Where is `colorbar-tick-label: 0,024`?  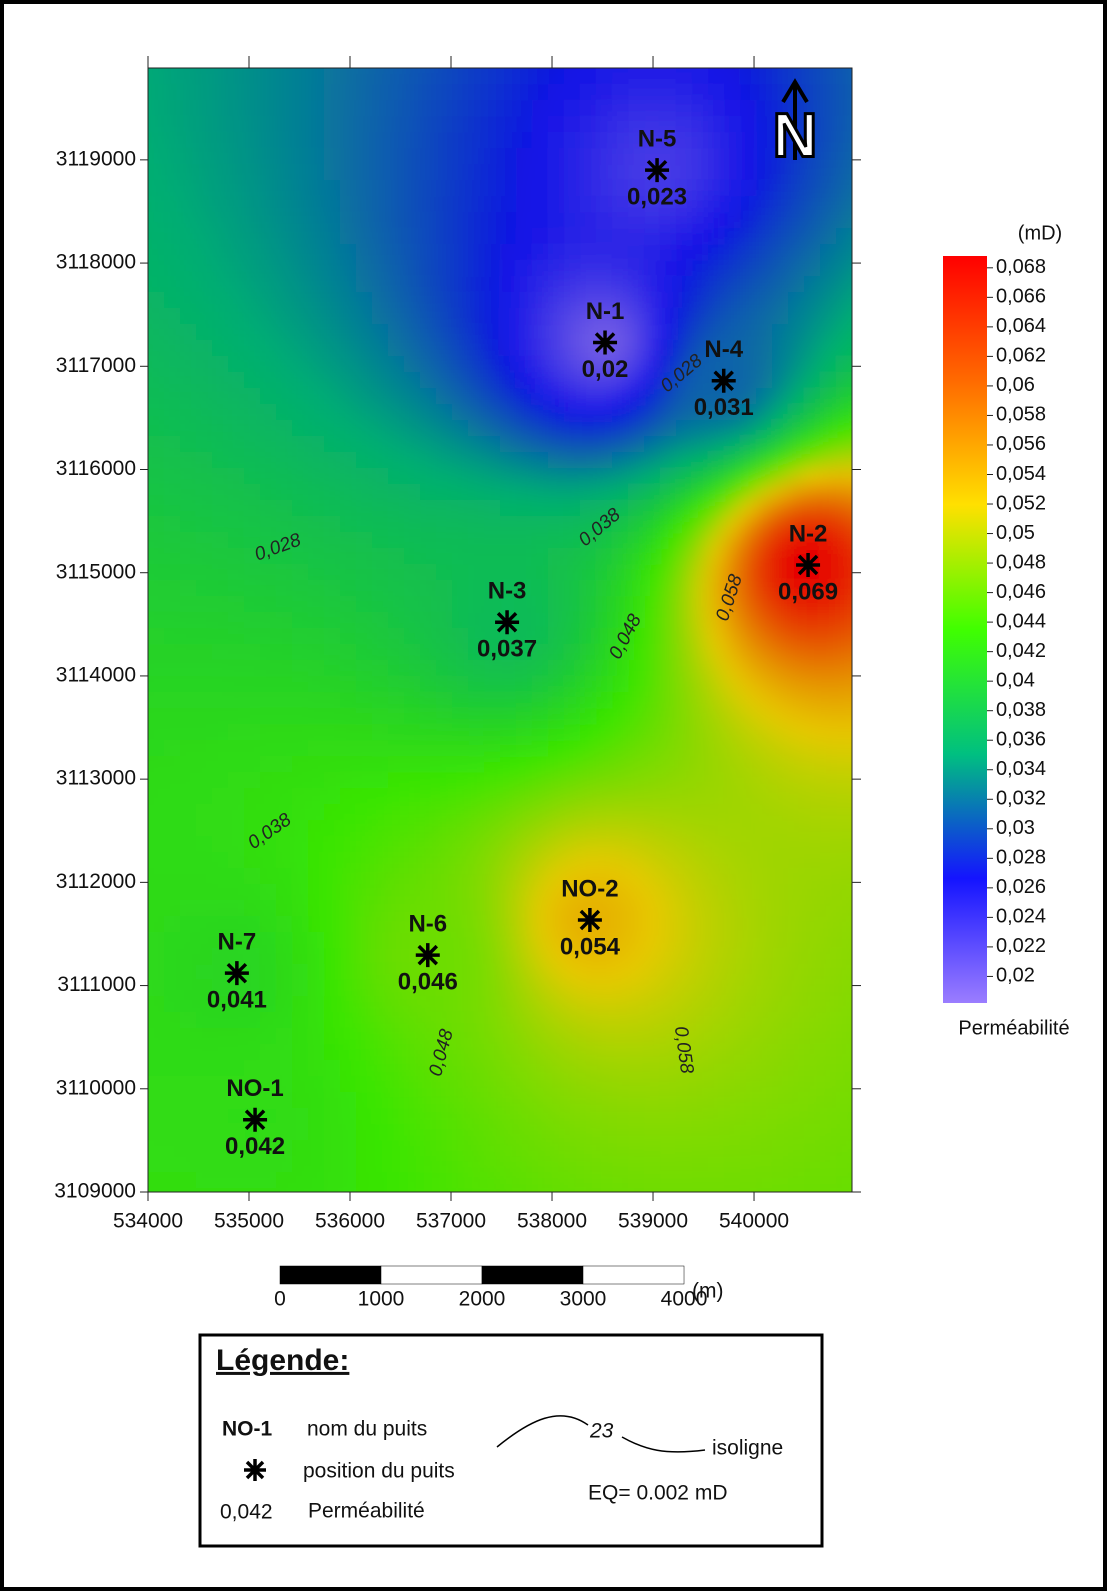 colorbar-tick-label: 0,024 is located at coordinates (1021, 917).